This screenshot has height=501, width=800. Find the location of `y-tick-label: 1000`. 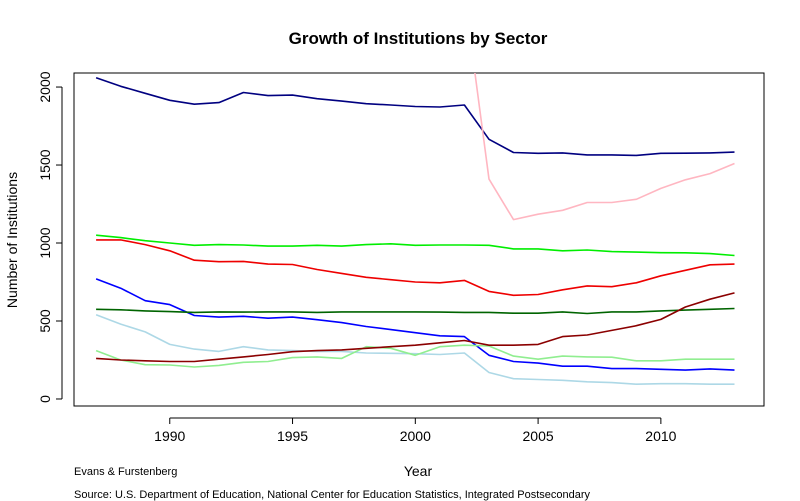

y-tick-label: 1000 is located at coordinates (45, 242).